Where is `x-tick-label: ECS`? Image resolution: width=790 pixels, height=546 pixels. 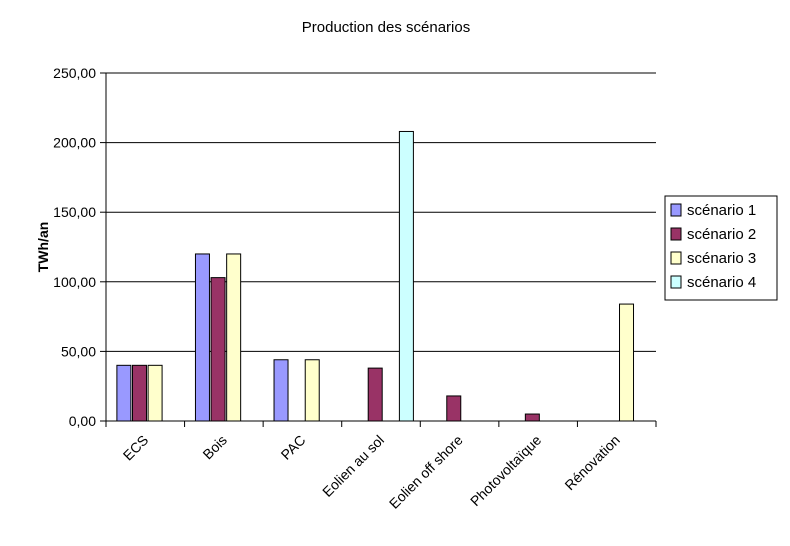 x-tick-label: ECS is located at coordinates (136, 448).